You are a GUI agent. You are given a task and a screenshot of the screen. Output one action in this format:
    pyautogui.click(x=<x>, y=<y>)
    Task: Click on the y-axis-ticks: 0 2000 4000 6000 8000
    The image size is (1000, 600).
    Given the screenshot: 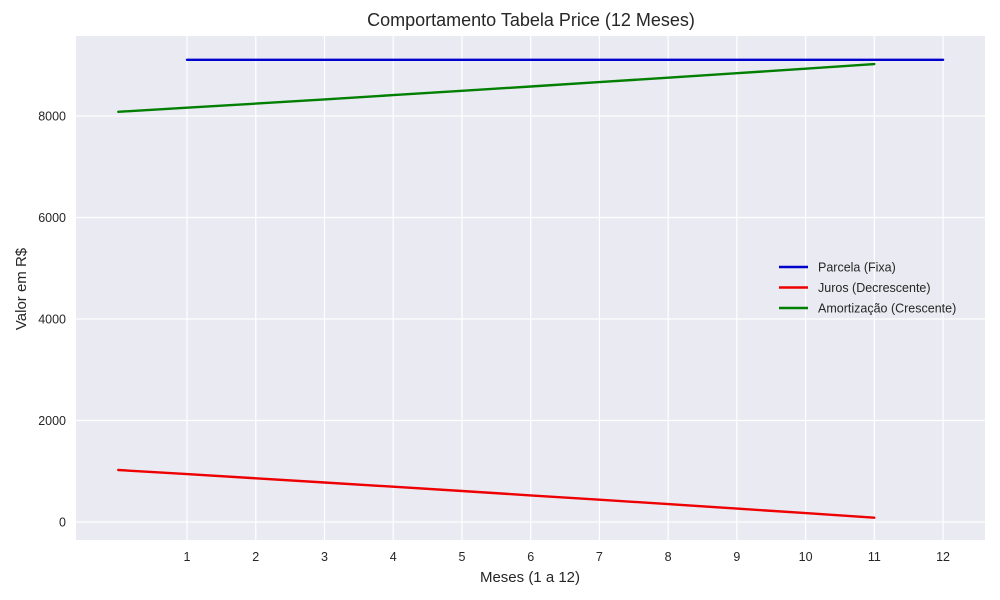 What is the action you would take?
    pyautogui.click(x=52, y=320)
    